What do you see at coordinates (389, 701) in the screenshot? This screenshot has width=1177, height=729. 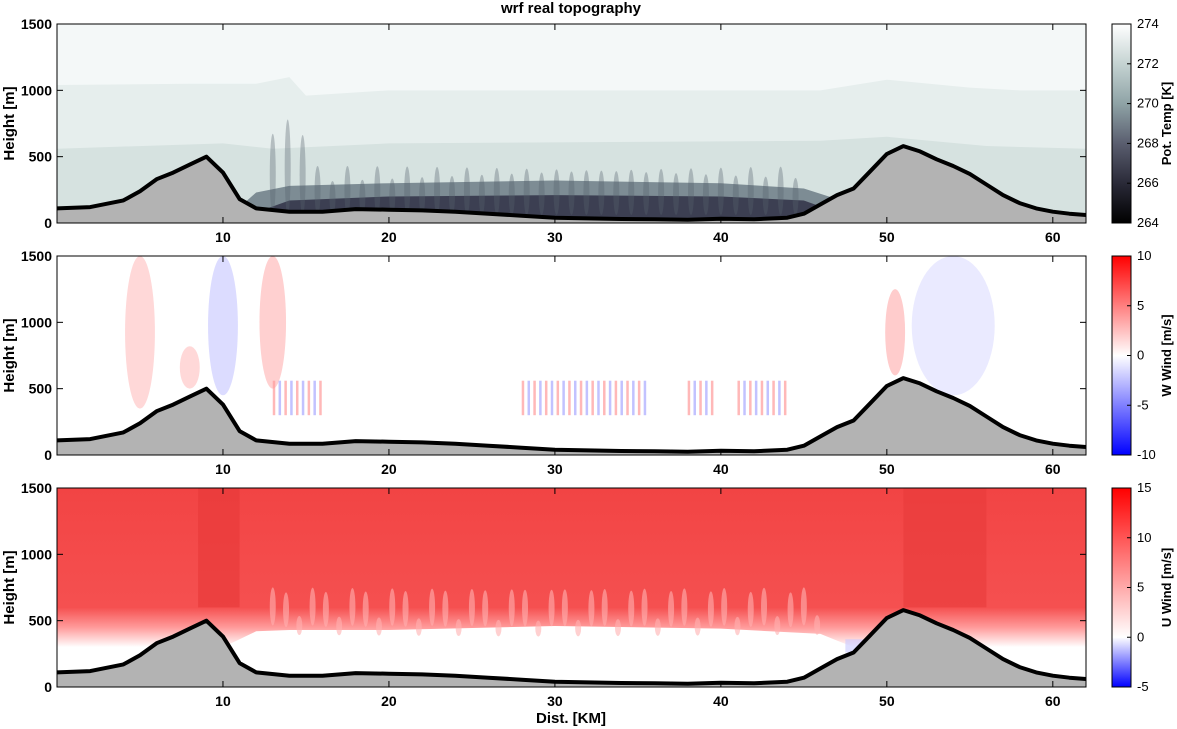 I see `x-tick-label: 20` at bounding box center [389, 701].